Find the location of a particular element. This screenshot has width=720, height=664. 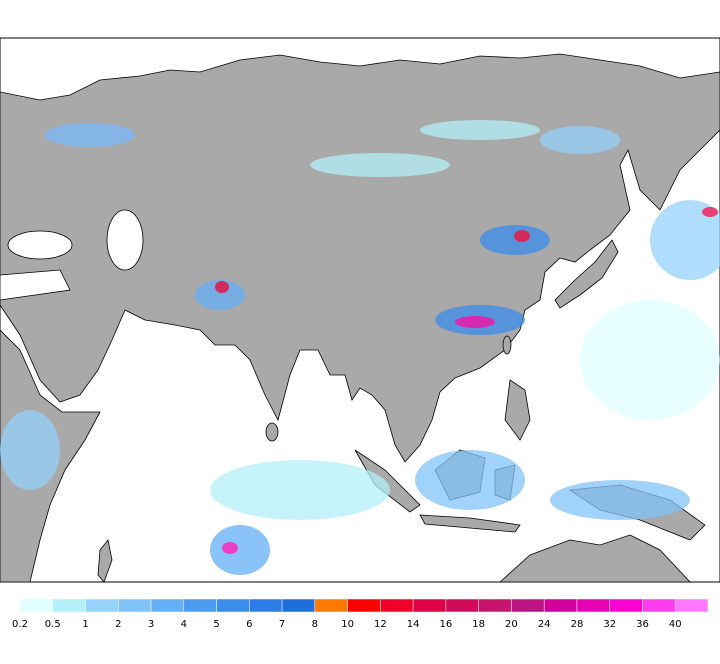

black-sea is located at coordinates (40, 245).